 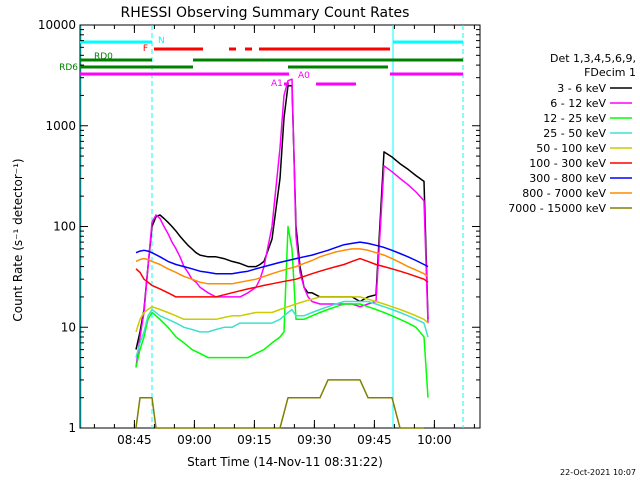 What do you see at coordinates (581, 88) in the screenshot?
I see `legend-entry-label: 3 - 6 keV` at bounding box center [581, 88].